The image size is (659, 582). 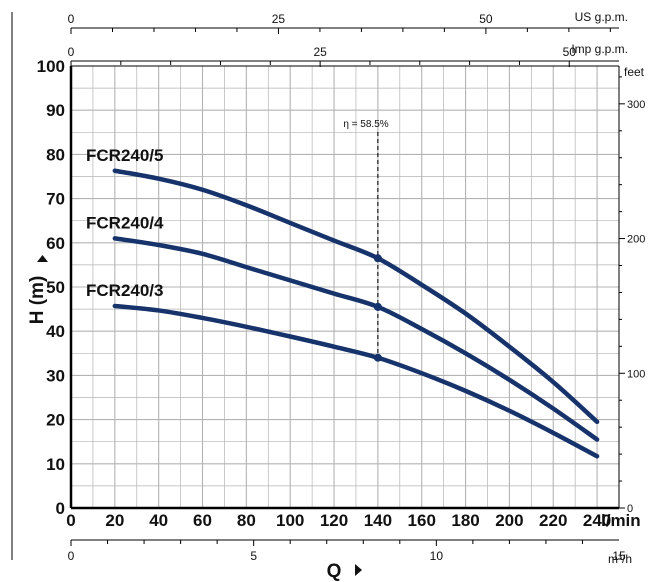 I want to click on right-tick-label: 0, so click(x=630, y=509).